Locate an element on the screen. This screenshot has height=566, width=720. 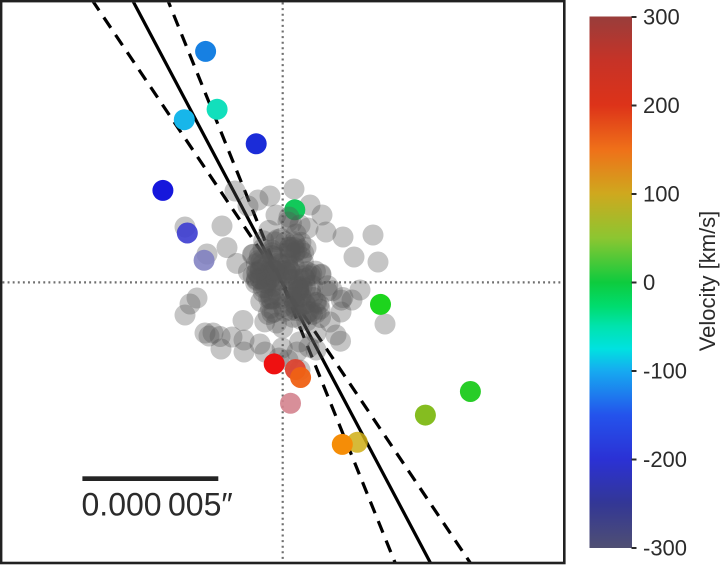
svg-text: Velocity [km/s] is located at coordinates (707, 281).